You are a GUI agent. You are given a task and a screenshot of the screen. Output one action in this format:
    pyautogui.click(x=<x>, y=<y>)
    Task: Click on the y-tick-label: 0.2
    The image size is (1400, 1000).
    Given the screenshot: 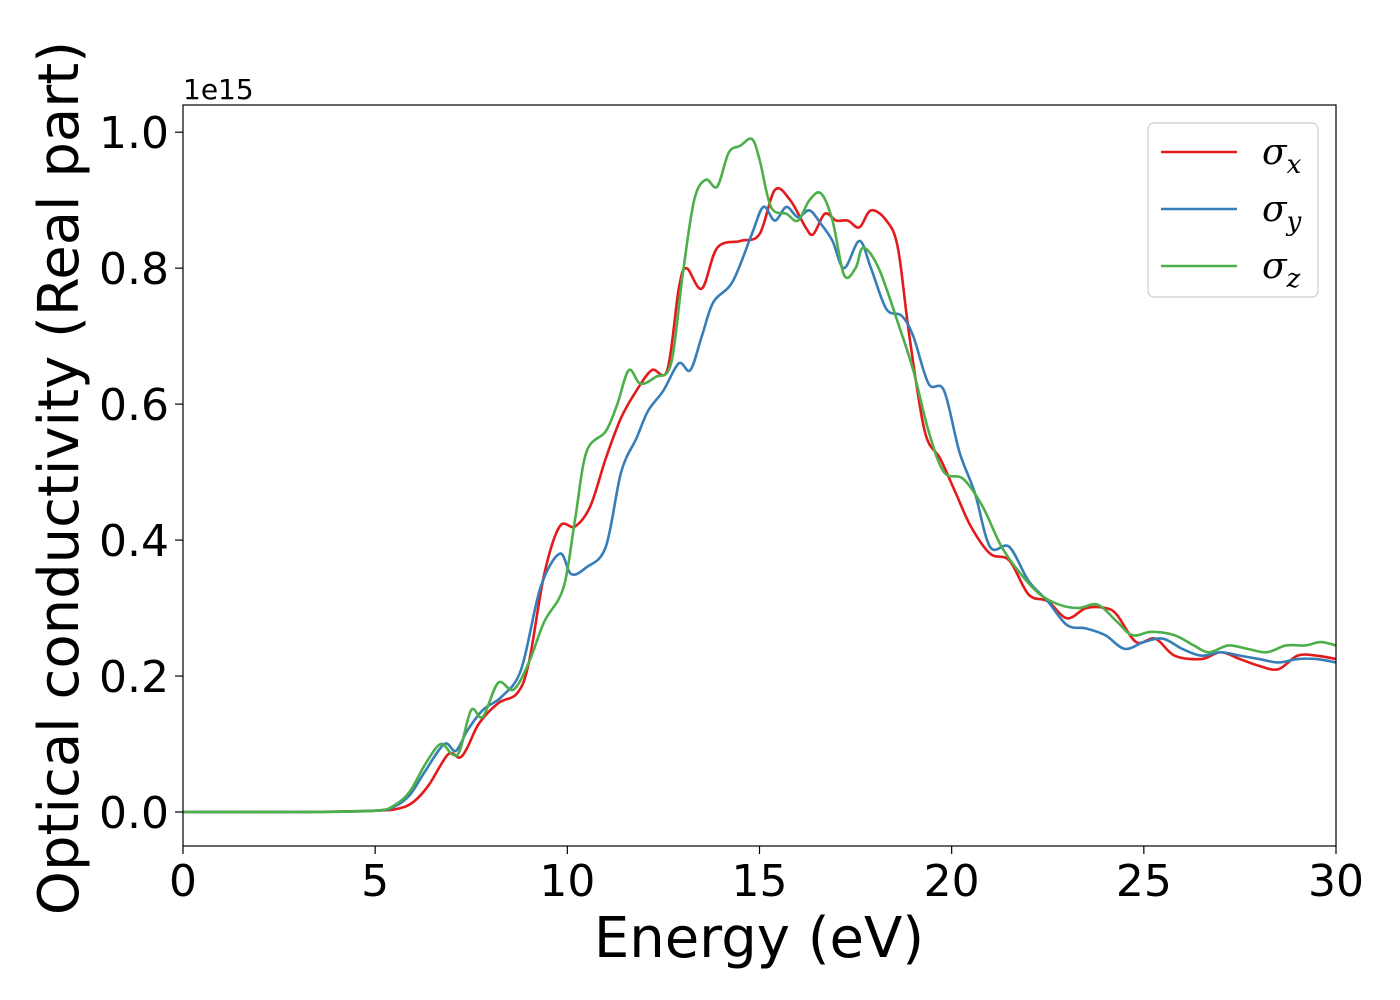 What is the action you would take?
    pyautogui.click(x=134, y=677)
    